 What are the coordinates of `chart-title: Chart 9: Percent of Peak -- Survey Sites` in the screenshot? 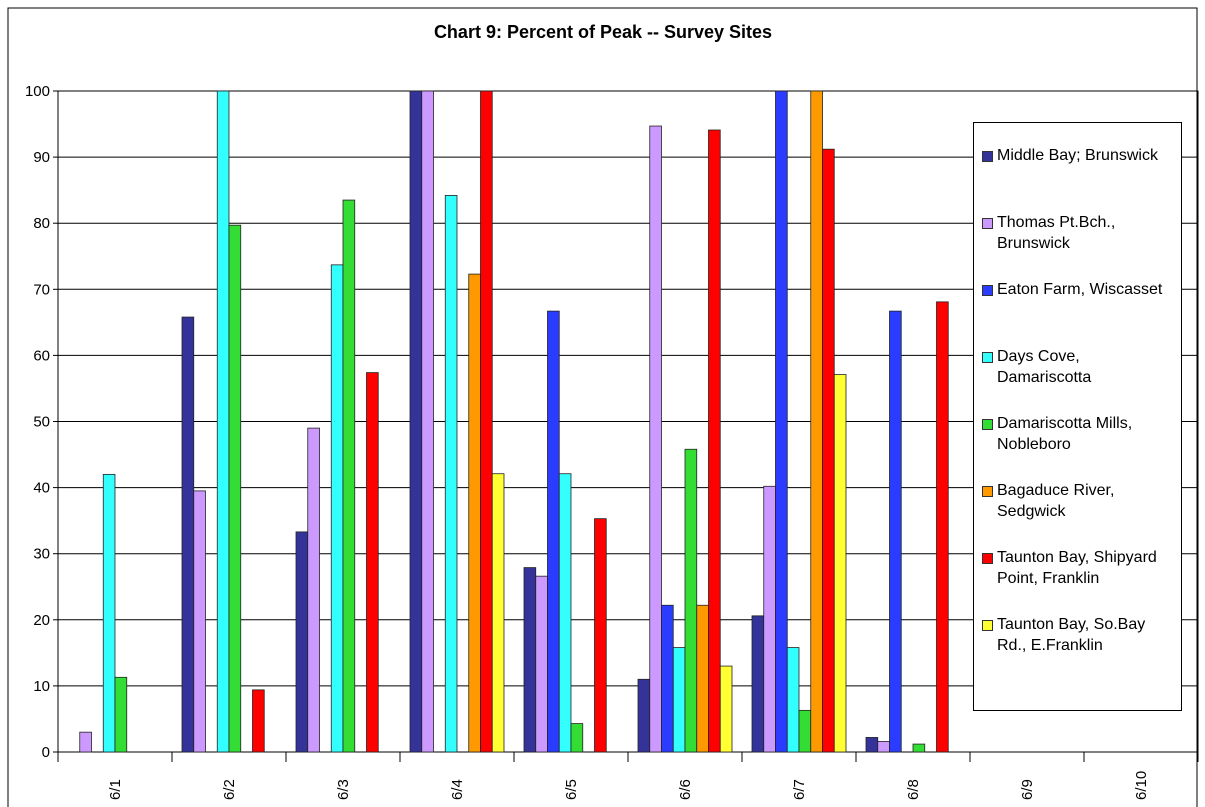 It's located at (603, 32).